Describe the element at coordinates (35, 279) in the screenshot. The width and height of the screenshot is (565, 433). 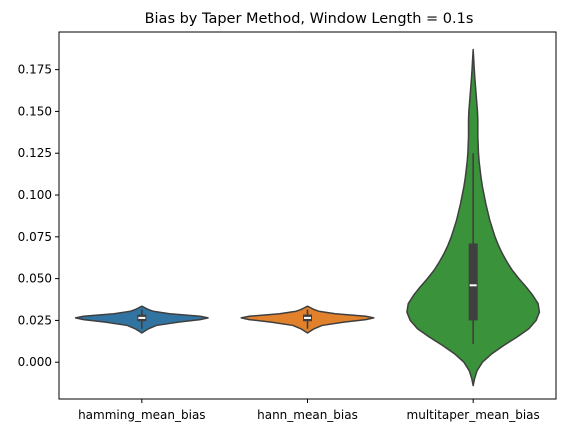
I see `y-tick-label: 0.050` at that location.